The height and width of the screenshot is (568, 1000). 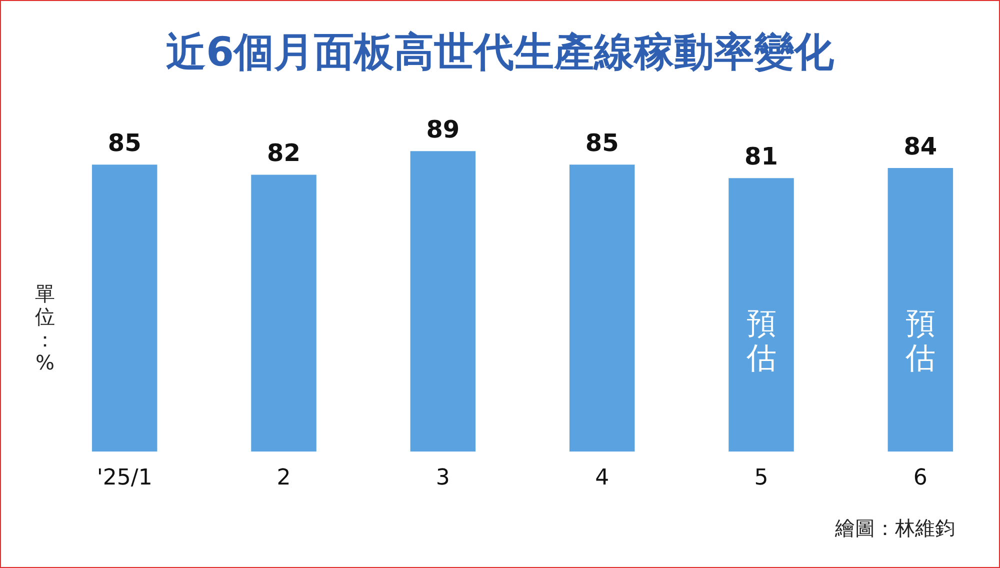 I want to click on x-tick-label: 4, so click(x=602, y=478).